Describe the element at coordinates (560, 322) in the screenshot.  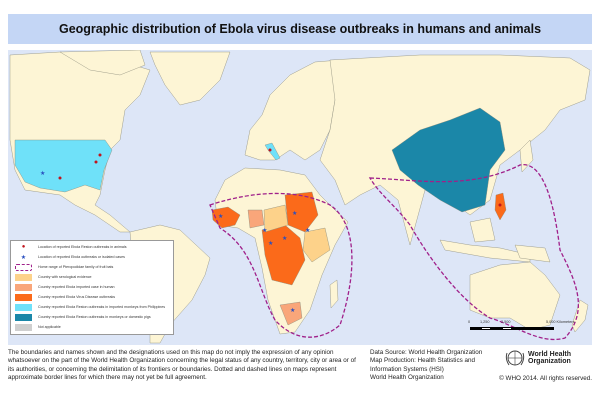
I see `scale-label: 5,000 Kilometers` at that location.